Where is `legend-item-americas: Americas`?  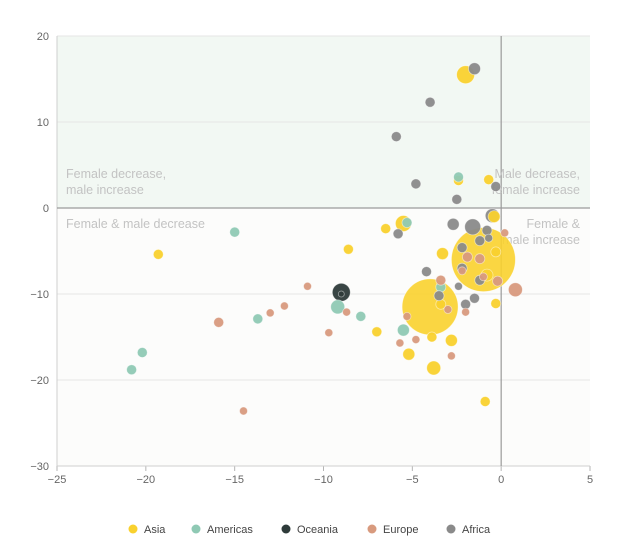
legend-item-americas: Americas is located at coordinates (222, 530).